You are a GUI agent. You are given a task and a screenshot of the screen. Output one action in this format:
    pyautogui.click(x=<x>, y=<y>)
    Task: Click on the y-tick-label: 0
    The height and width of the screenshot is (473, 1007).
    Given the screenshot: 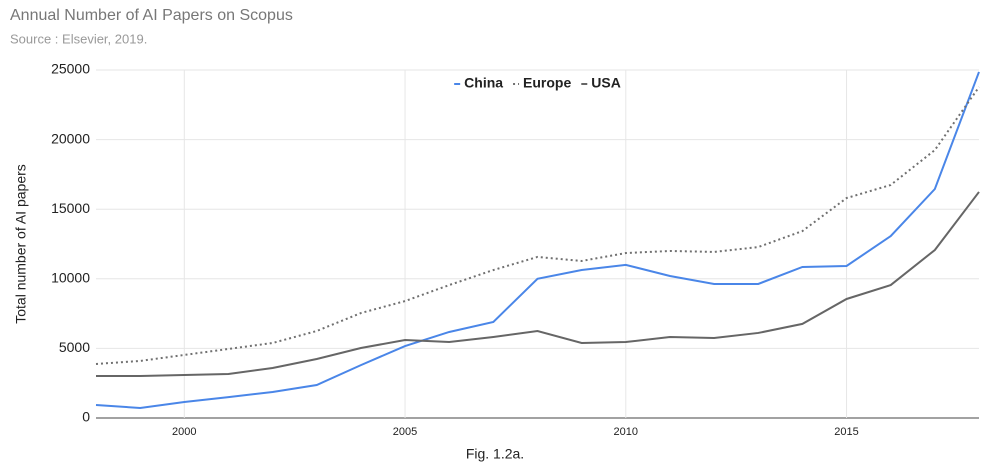 What is the action you would take?
    pyautogui.click(x=86, y=417)
    